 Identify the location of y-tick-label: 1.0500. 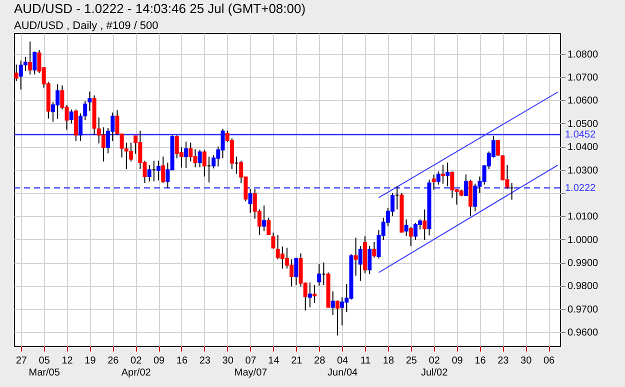
(583, 124).